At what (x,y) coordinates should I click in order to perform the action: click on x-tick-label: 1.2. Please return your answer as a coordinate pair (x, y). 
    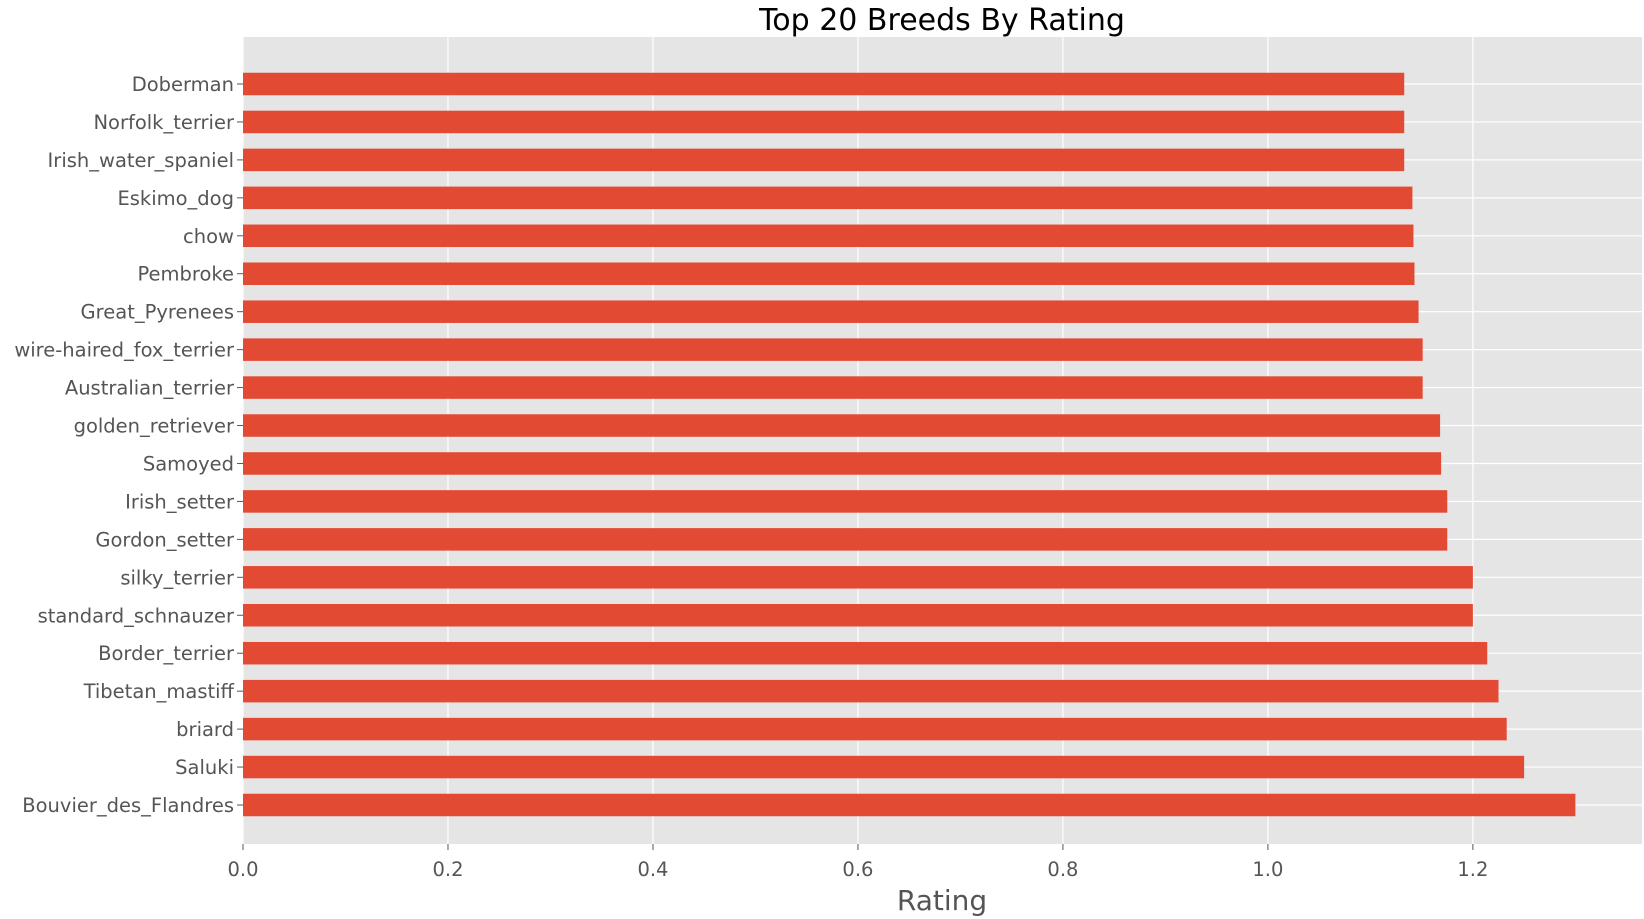
    Looking at the image, I should click on (1472, 869).